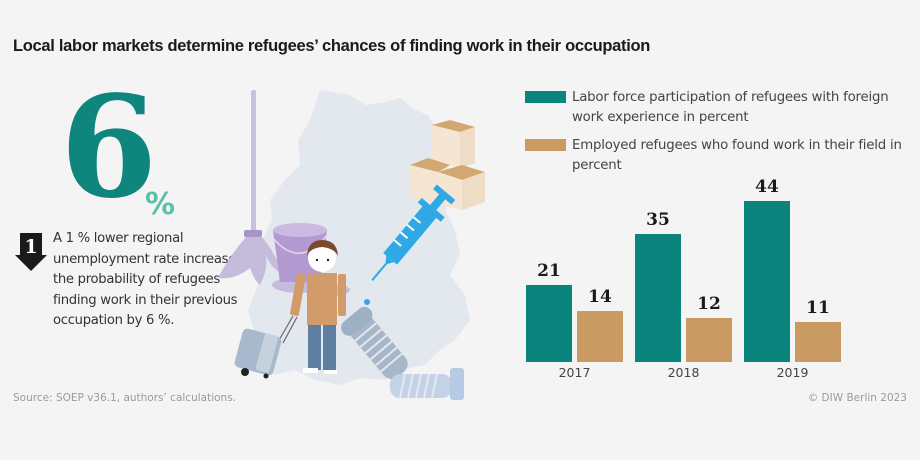 Image resolution: width=920 pixels, height=460 pixels. I want to click on legend-swatch-teal, so click(545, 97).